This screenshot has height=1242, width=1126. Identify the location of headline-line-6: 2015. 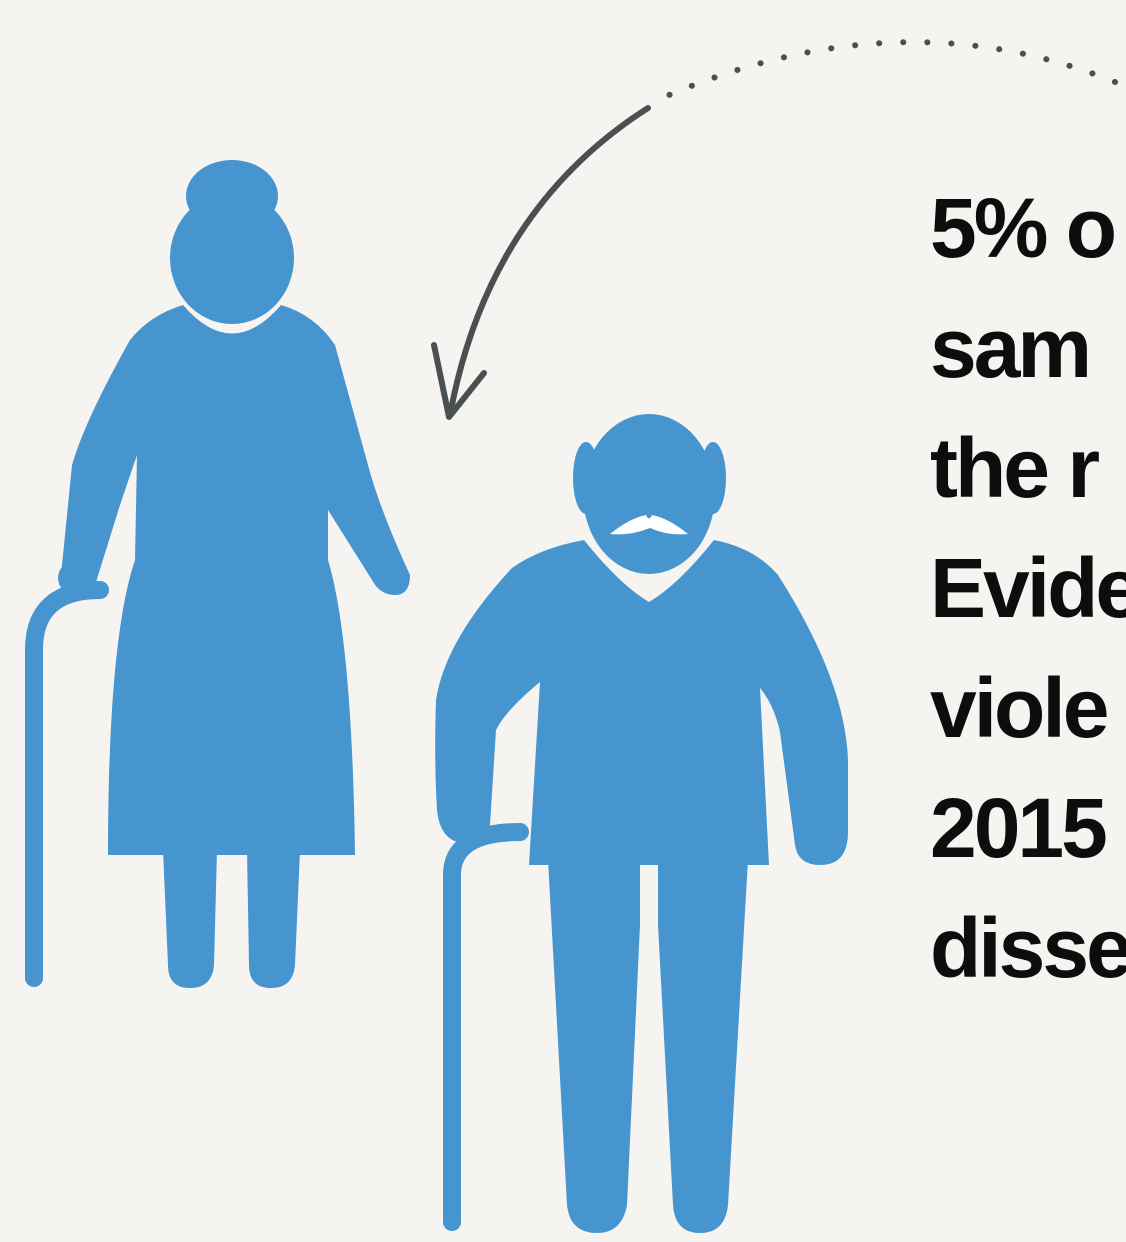
(1019, 828).